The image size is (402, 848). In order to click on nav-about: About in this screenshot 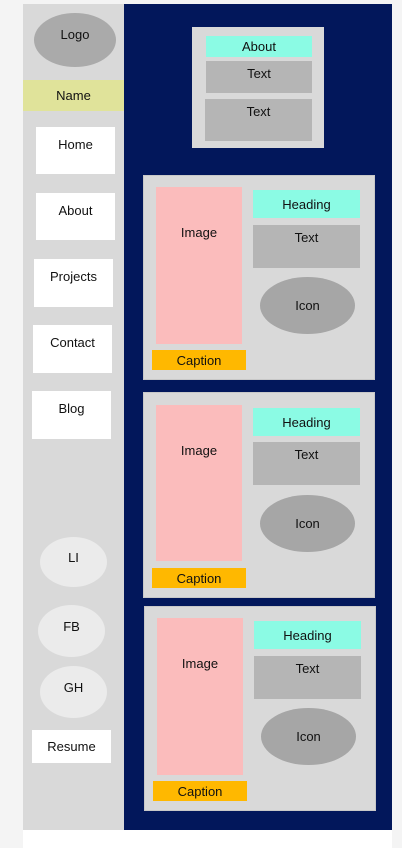, I will do `click(75, 216)`.